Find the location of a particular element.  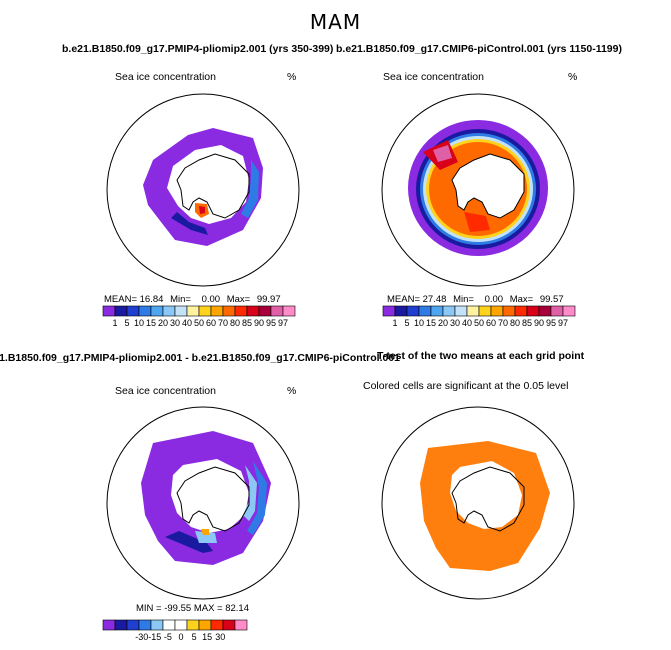

map-pliomip2 is located at coordinates (203, 190).